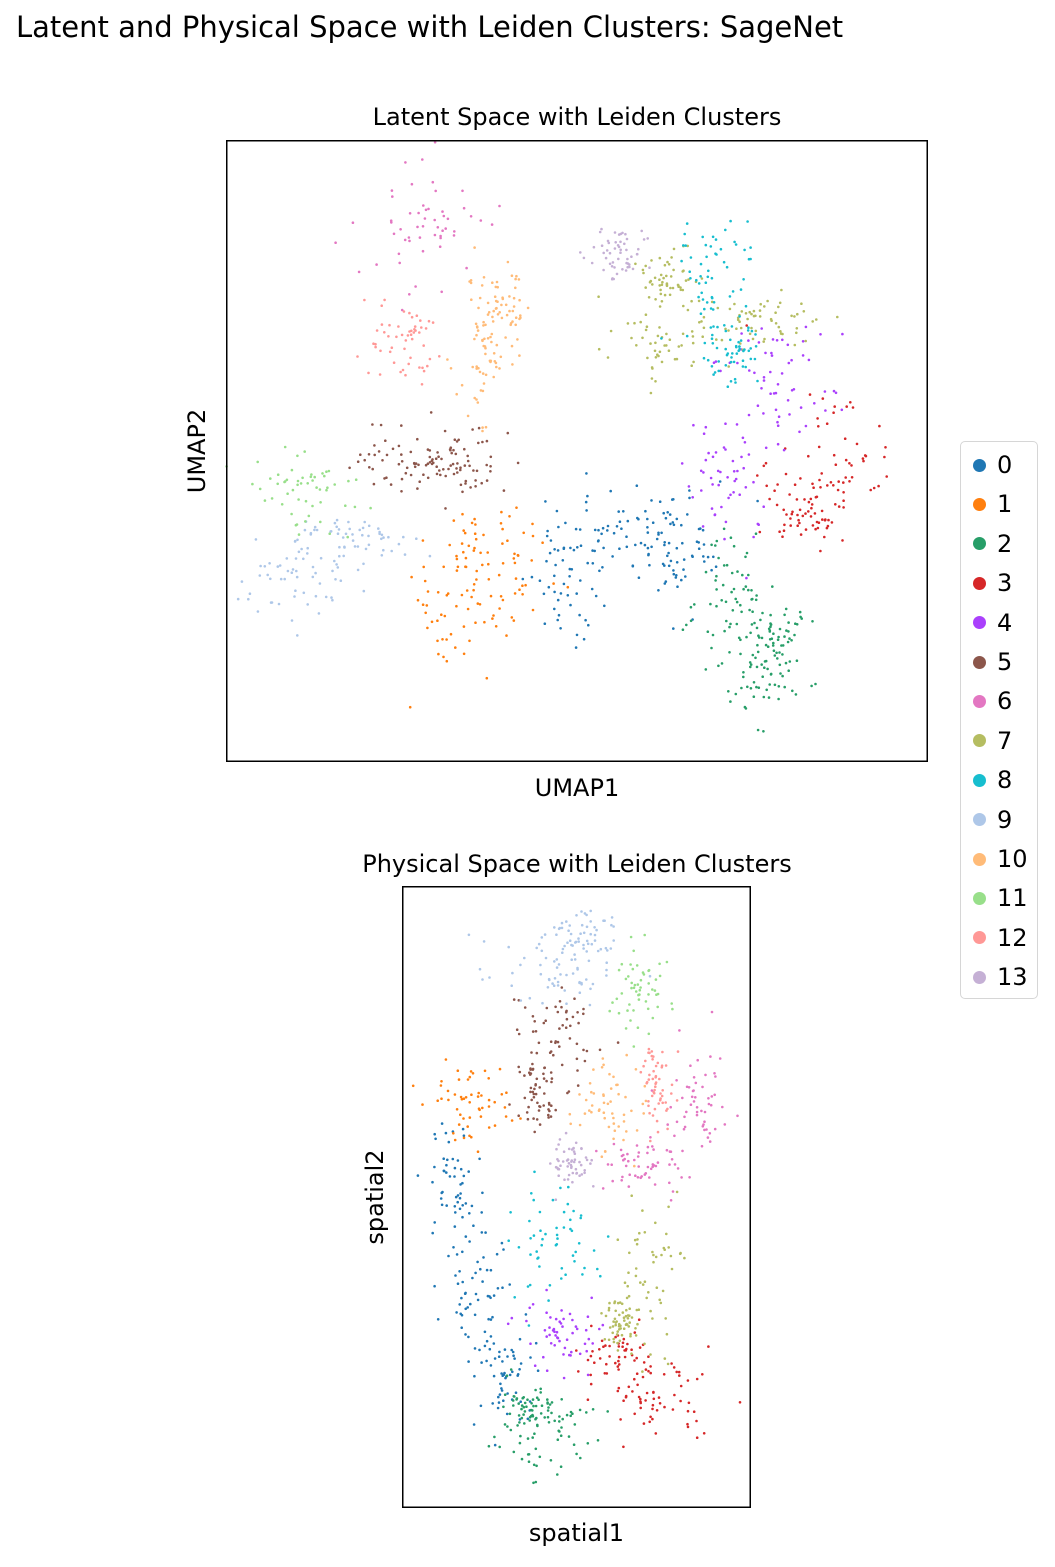  I want to click on legend-entry: 1, so click(992, 504).